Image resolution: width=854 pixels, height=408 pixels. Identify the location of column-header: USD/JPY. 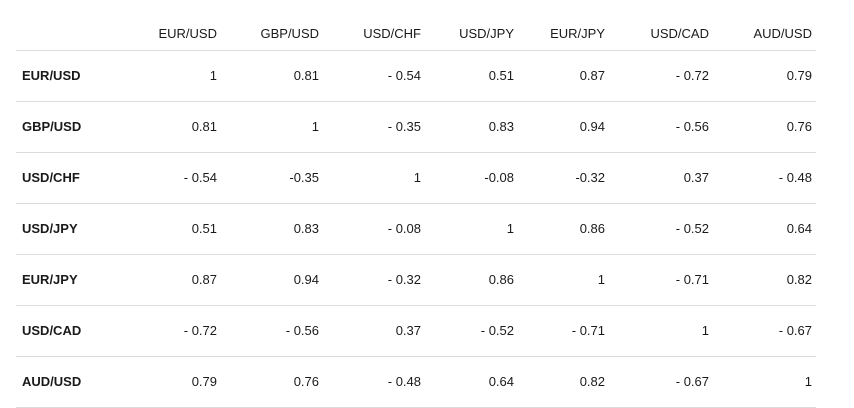
(467, 25).